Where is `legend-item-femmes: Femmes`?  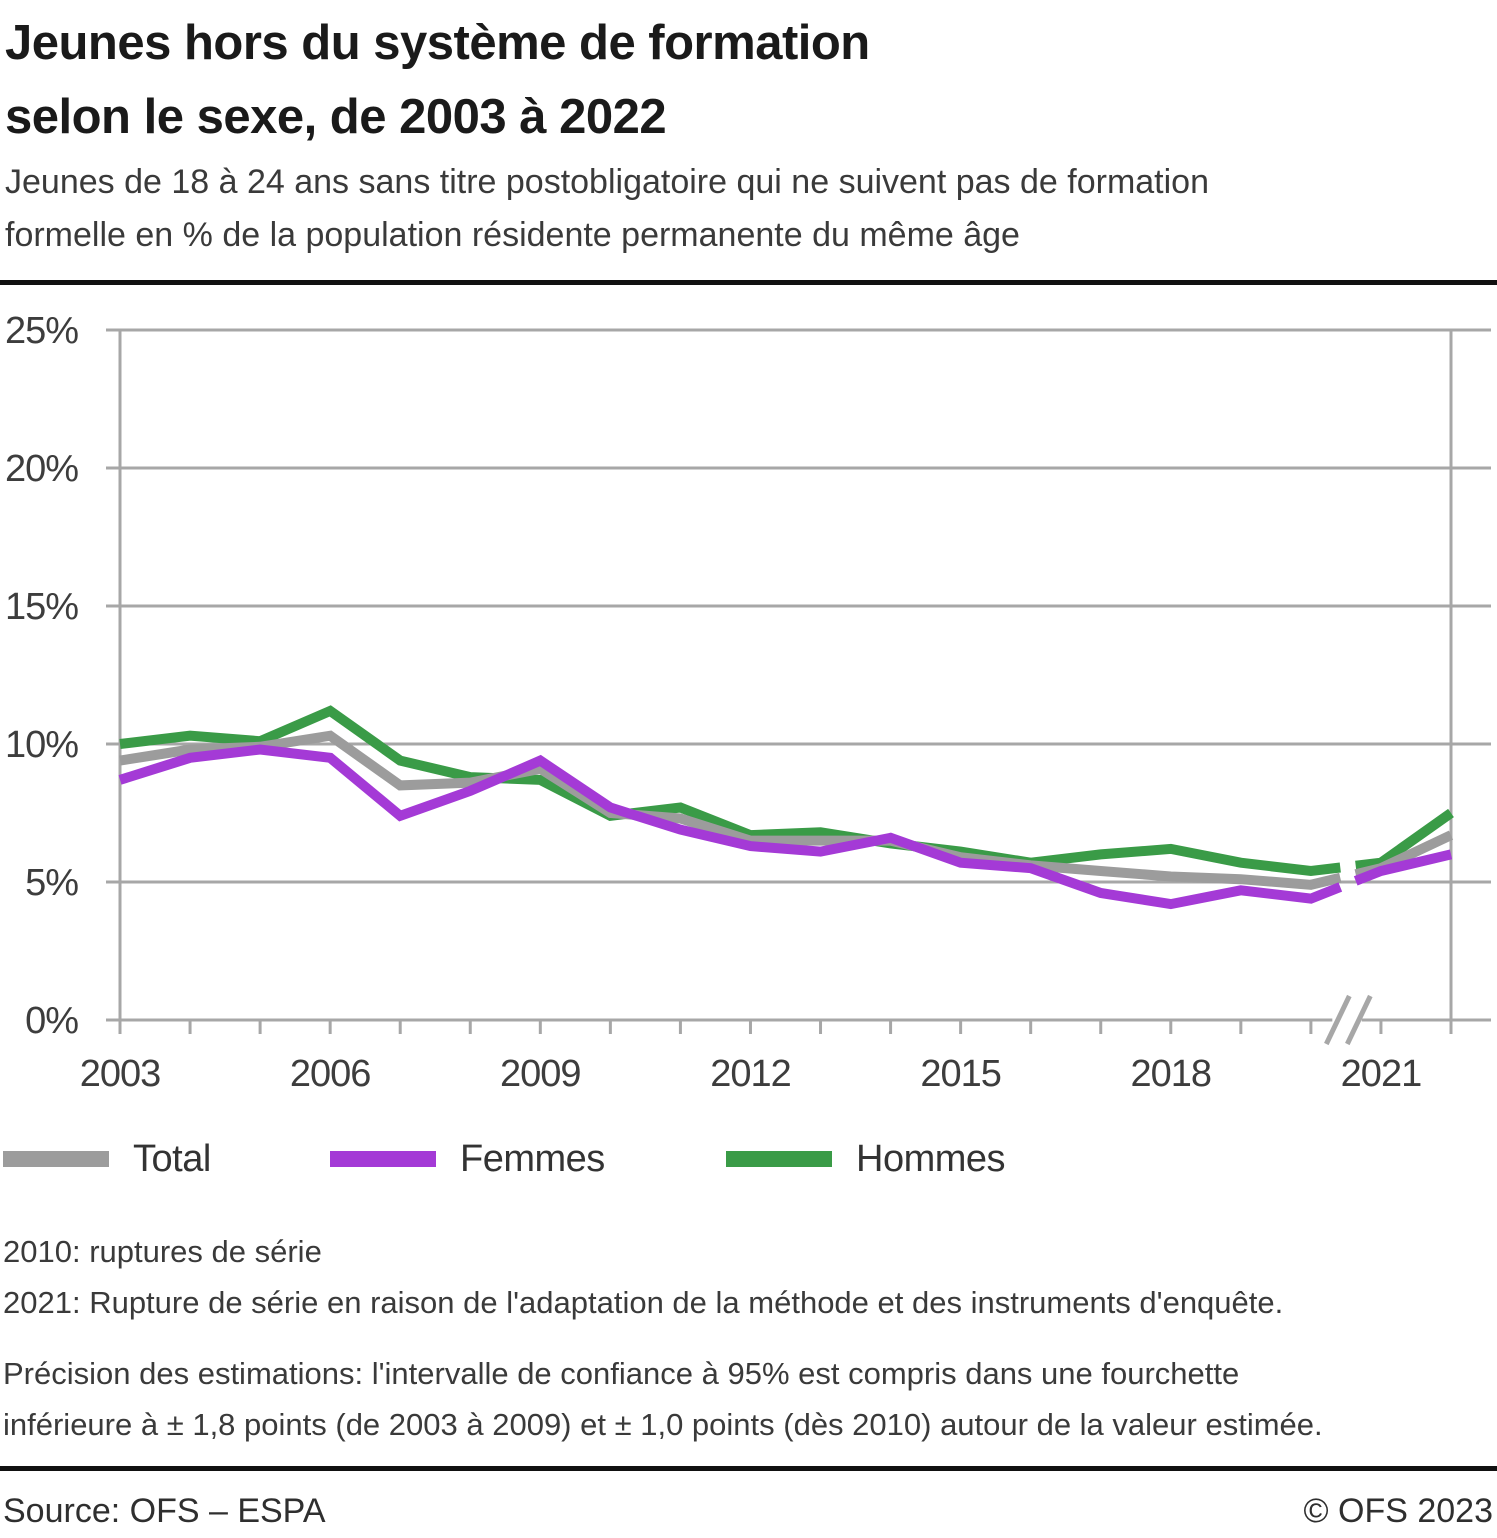
legend-item-femmes: Femmes is located at coordinates (467, 1158).